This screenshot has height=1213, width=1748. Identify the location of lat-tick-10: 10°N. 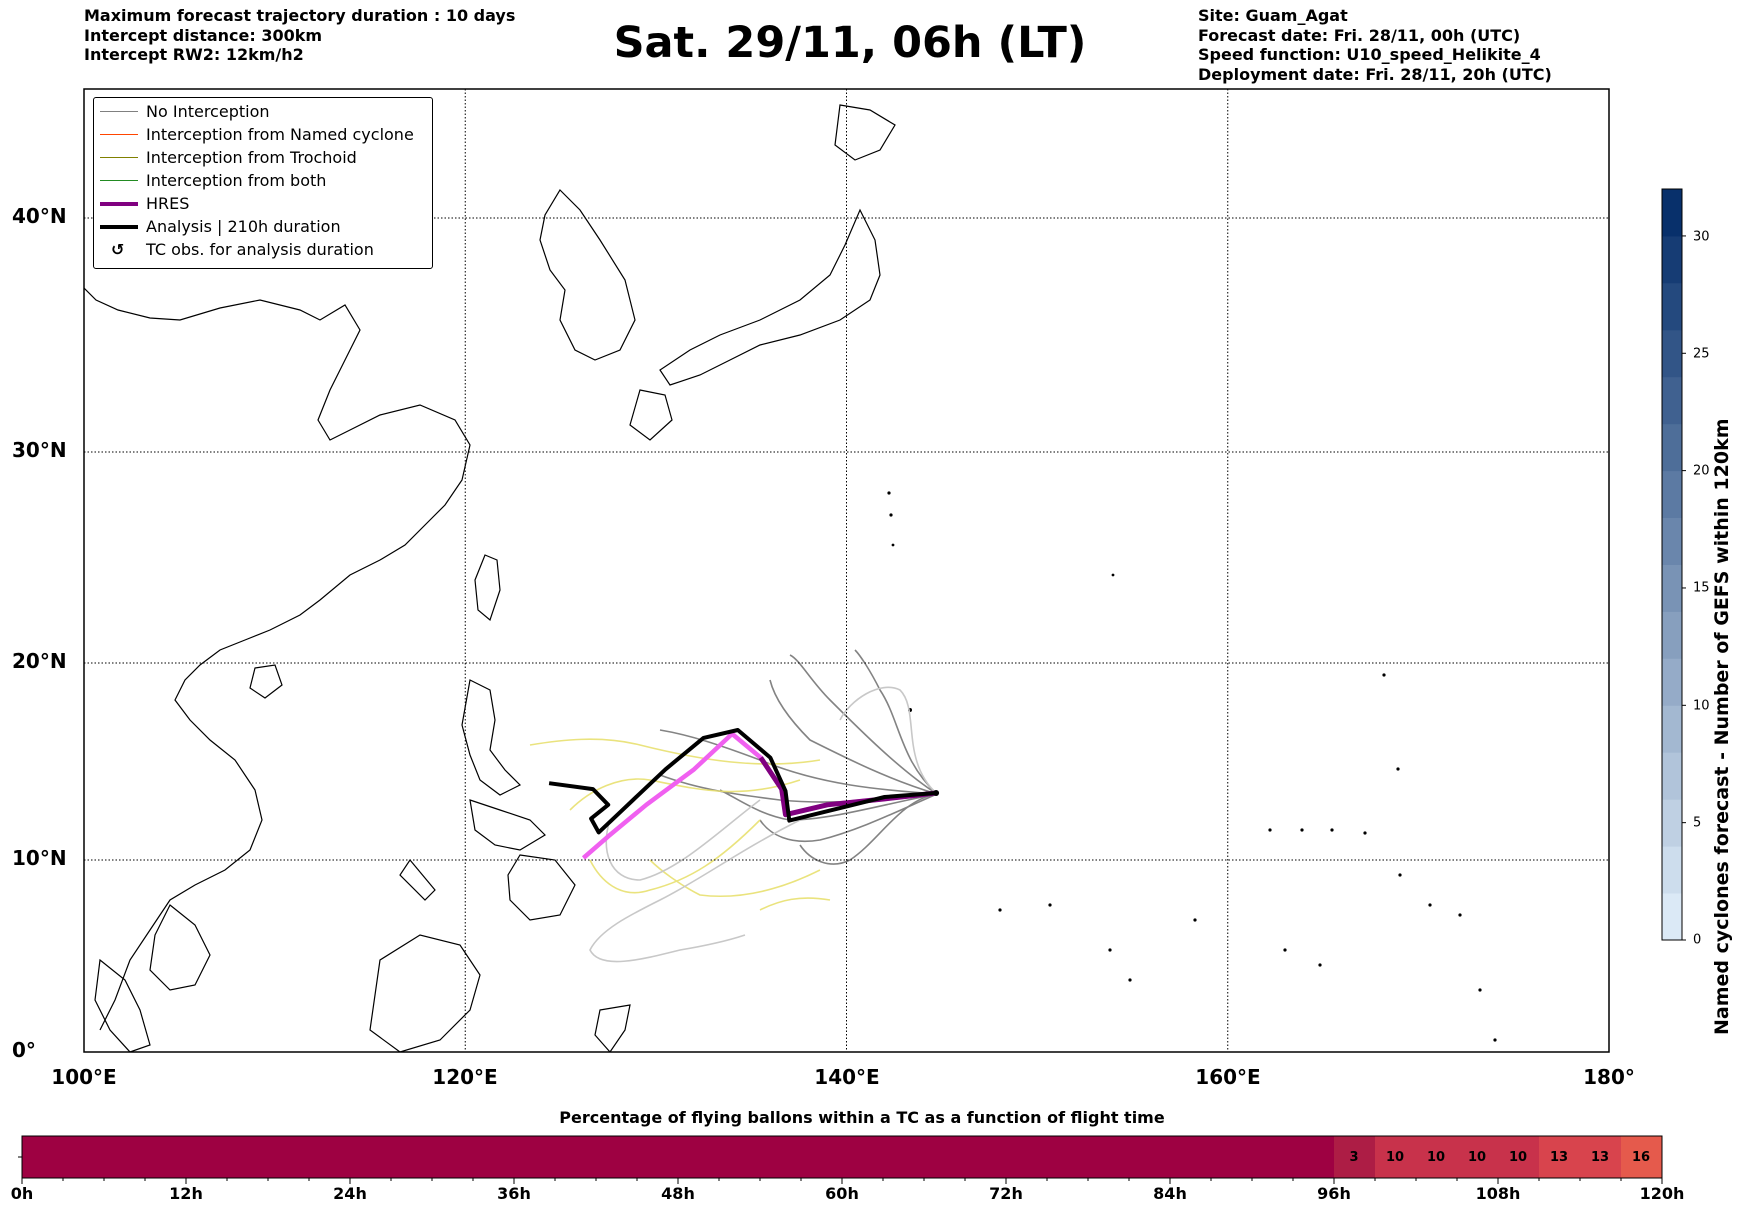
(39, 858).